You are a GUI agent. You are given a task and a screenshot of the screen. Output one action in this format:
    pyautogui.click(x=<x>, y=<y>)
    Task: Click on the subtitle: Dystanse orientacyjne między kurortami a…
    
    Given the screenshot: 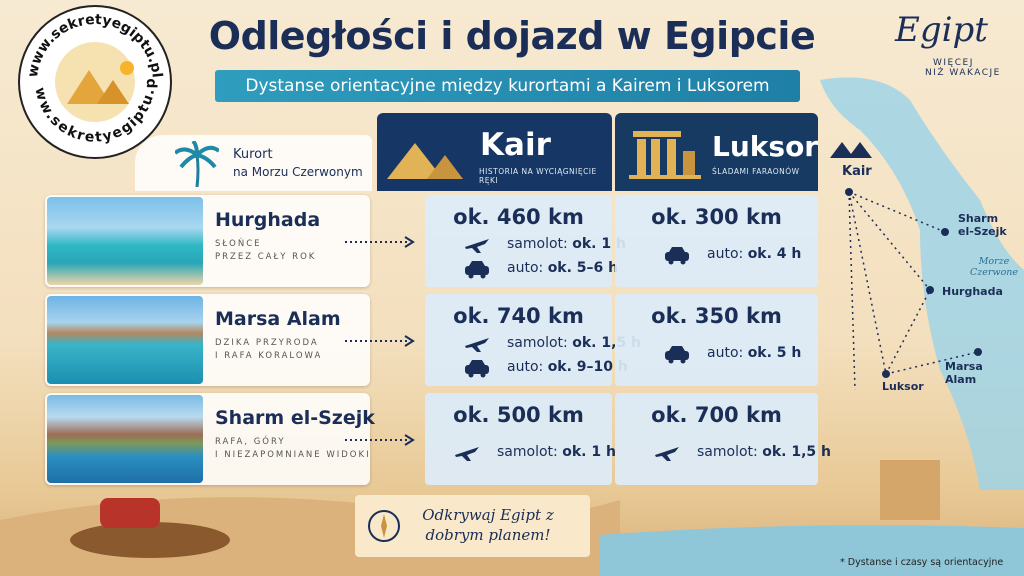 What is the action you would take?
    pyautogui.click(x=507, y=86)
    